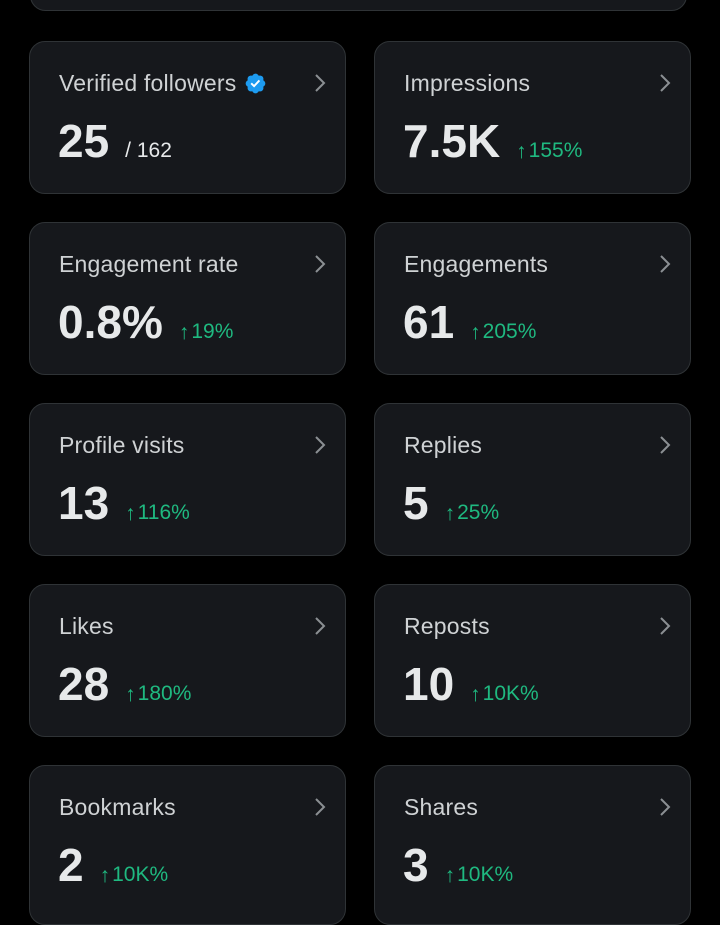 The height and width of the screenshot is (925, 720). I want to click on metric-card-replies: Replies 5 ↑ 25%, so click(532, 479).